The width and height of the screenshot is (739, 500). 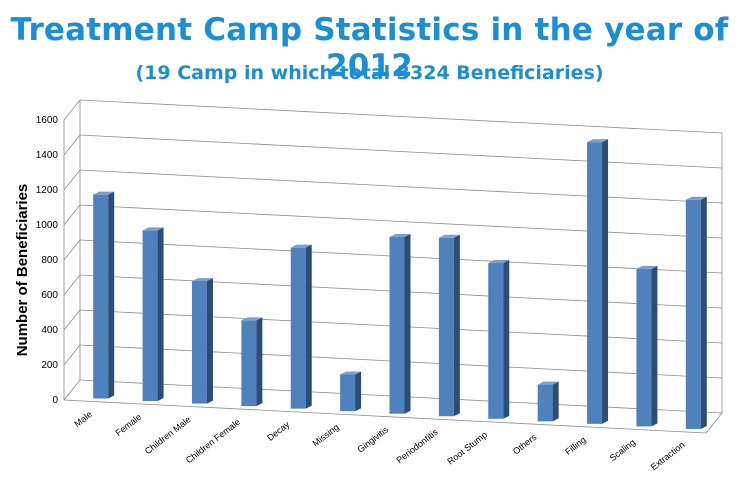 What do you see at coordinates (49, 365) in the screenshot?
I see `y-tick-label: 200` at bounding box center [49, 365].